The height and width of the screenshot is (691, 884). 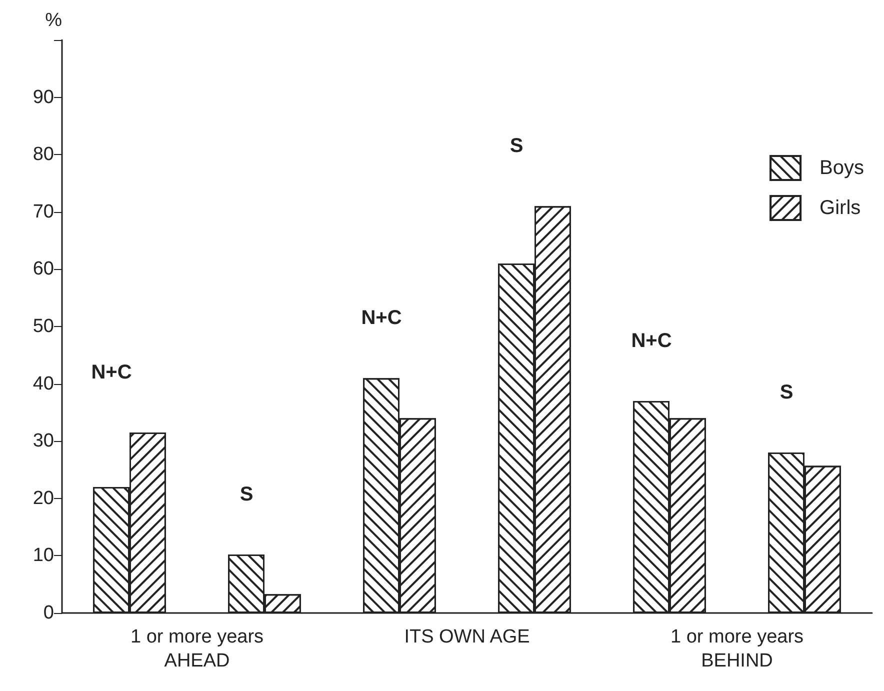 What do you see at coordinates (48, 613) in the screenshot?
I see `y-tick-label: 0` at bounding box center [48, 613].